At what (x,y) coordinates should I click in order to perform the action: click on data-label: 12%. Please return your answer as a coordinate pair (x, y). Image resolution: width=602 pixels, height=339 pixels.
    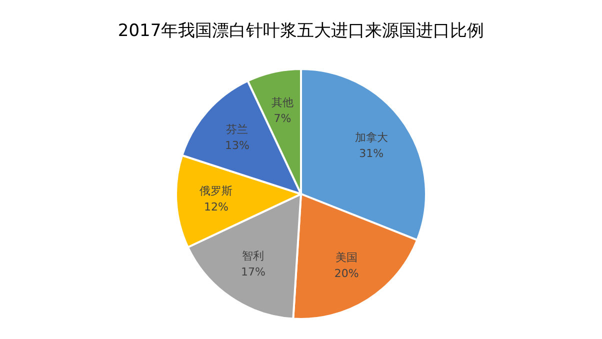
    Looking at the image, I should click on (216, 207).